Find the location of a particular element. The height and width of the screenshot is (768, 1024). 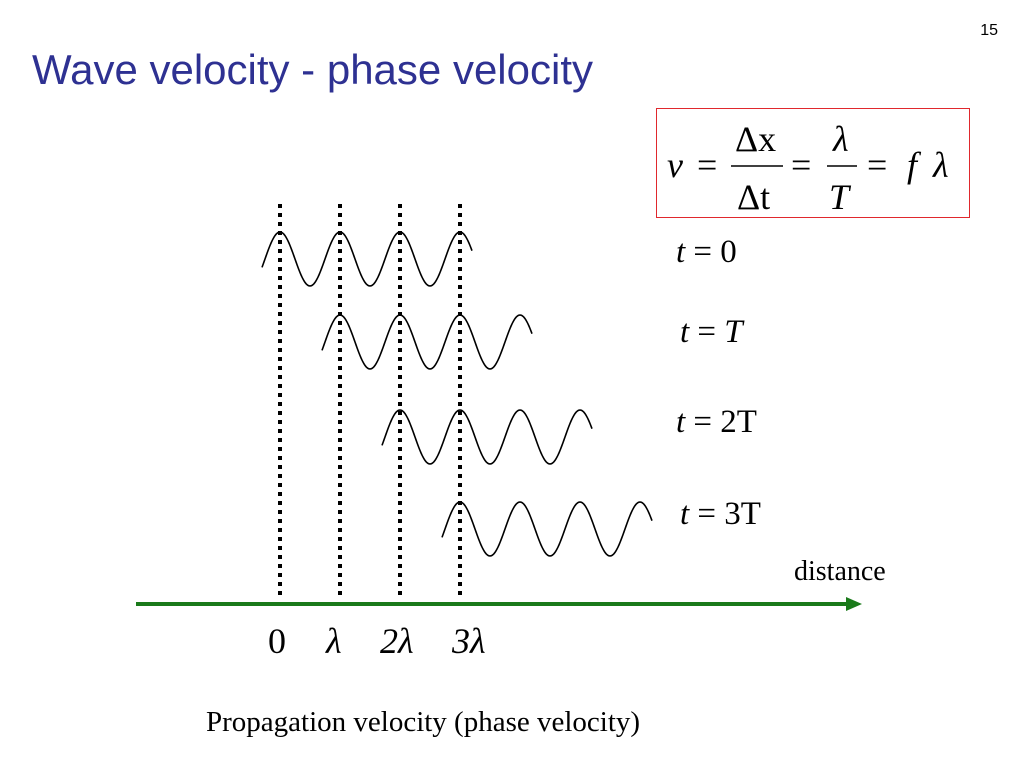

formula-eq-2: = is located at coordinates (801, 165).